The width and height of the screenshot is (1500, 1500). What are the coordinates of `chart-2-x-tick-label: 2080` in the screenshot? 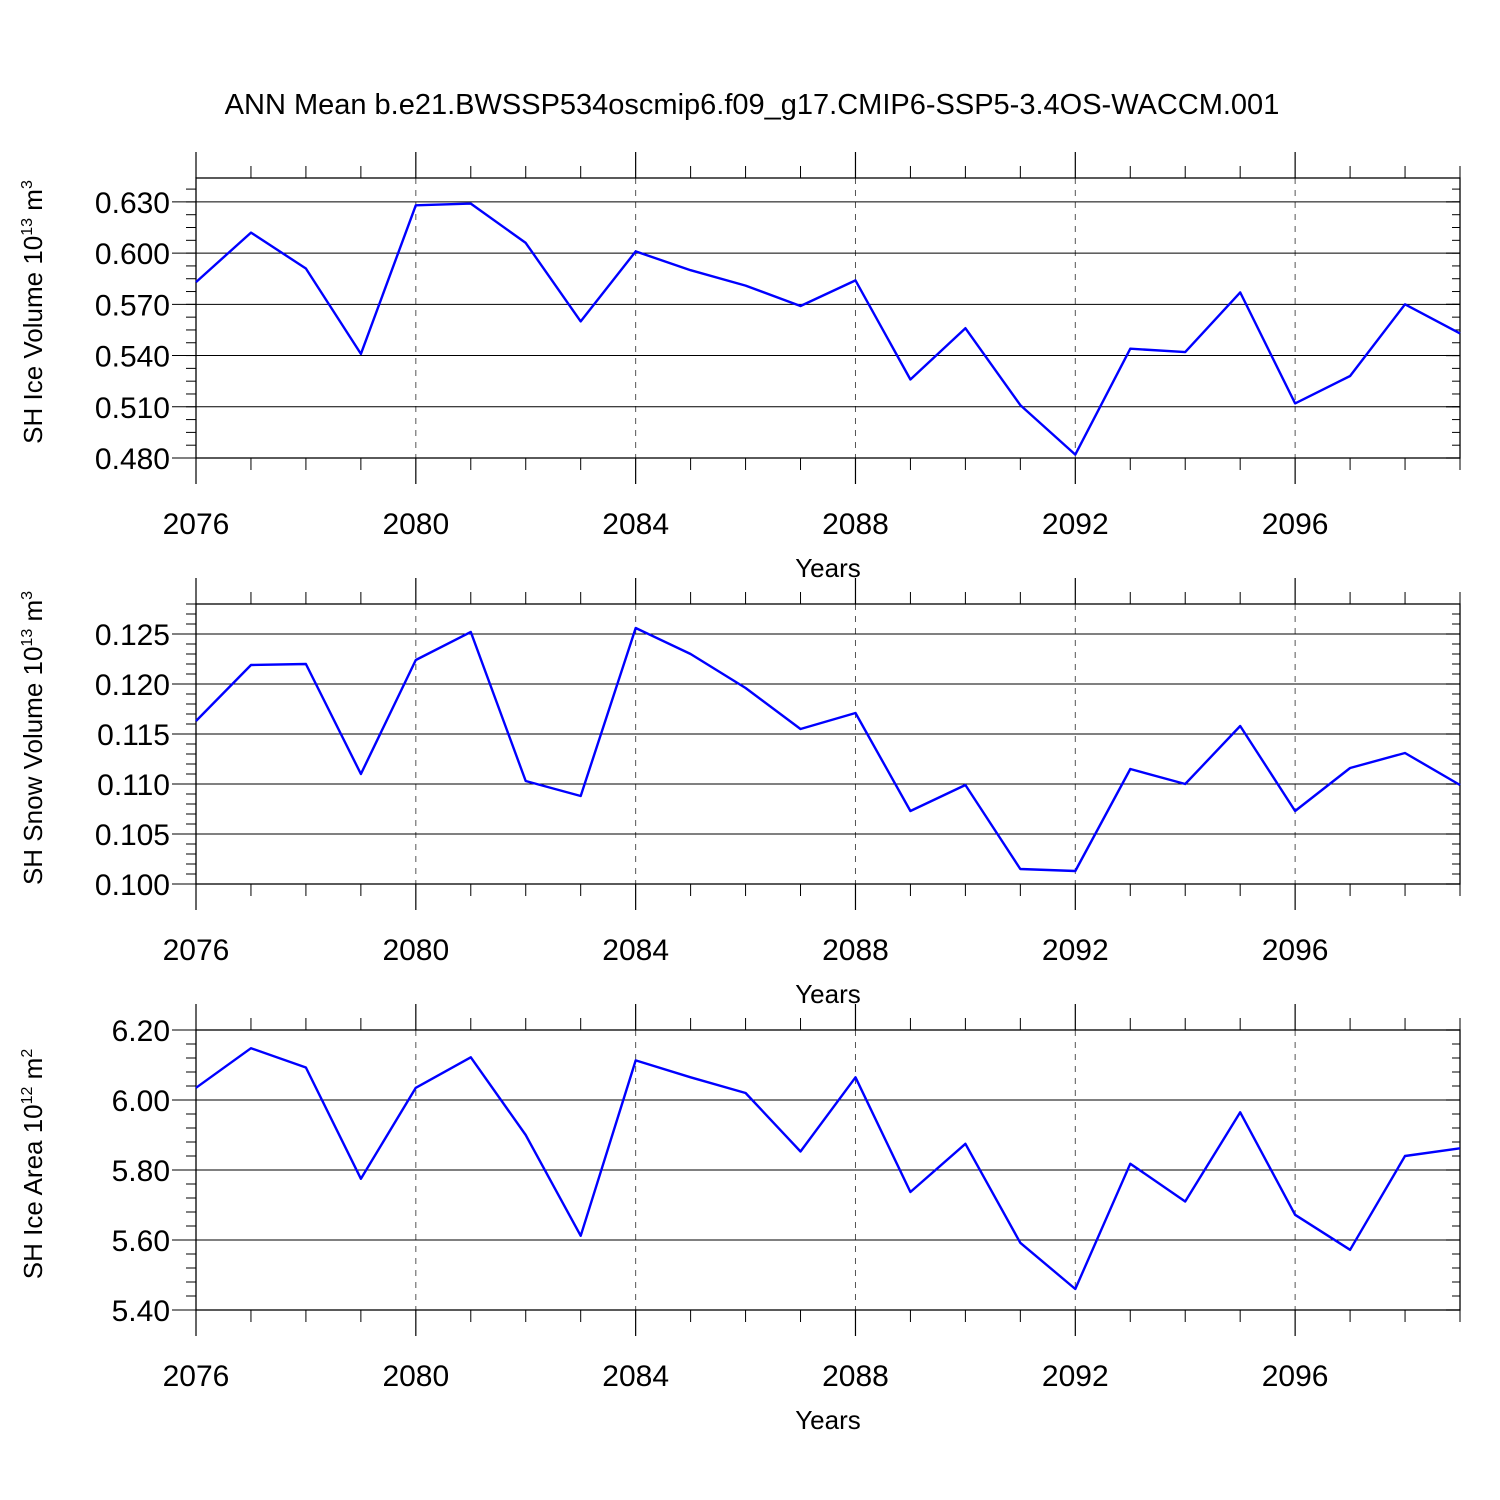 It's located at (415, 950).